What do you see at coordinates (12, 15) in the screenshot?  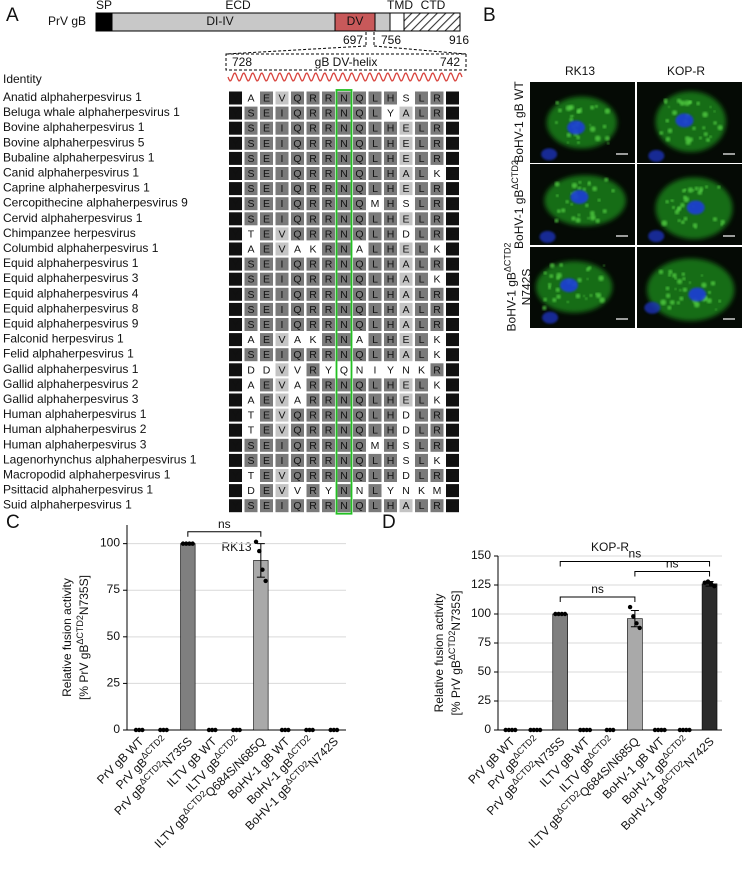 I see `panel-letter: A` at bounding box center [12, 15].